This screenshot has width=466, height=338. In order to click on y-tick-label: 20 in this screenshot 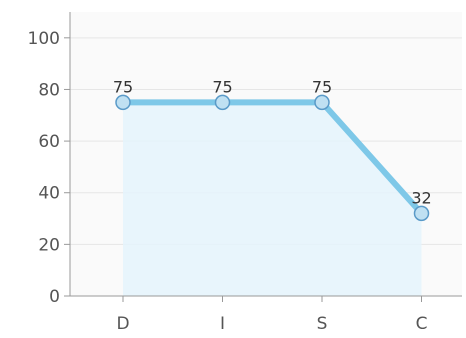, I will do `click(49, 245)`.